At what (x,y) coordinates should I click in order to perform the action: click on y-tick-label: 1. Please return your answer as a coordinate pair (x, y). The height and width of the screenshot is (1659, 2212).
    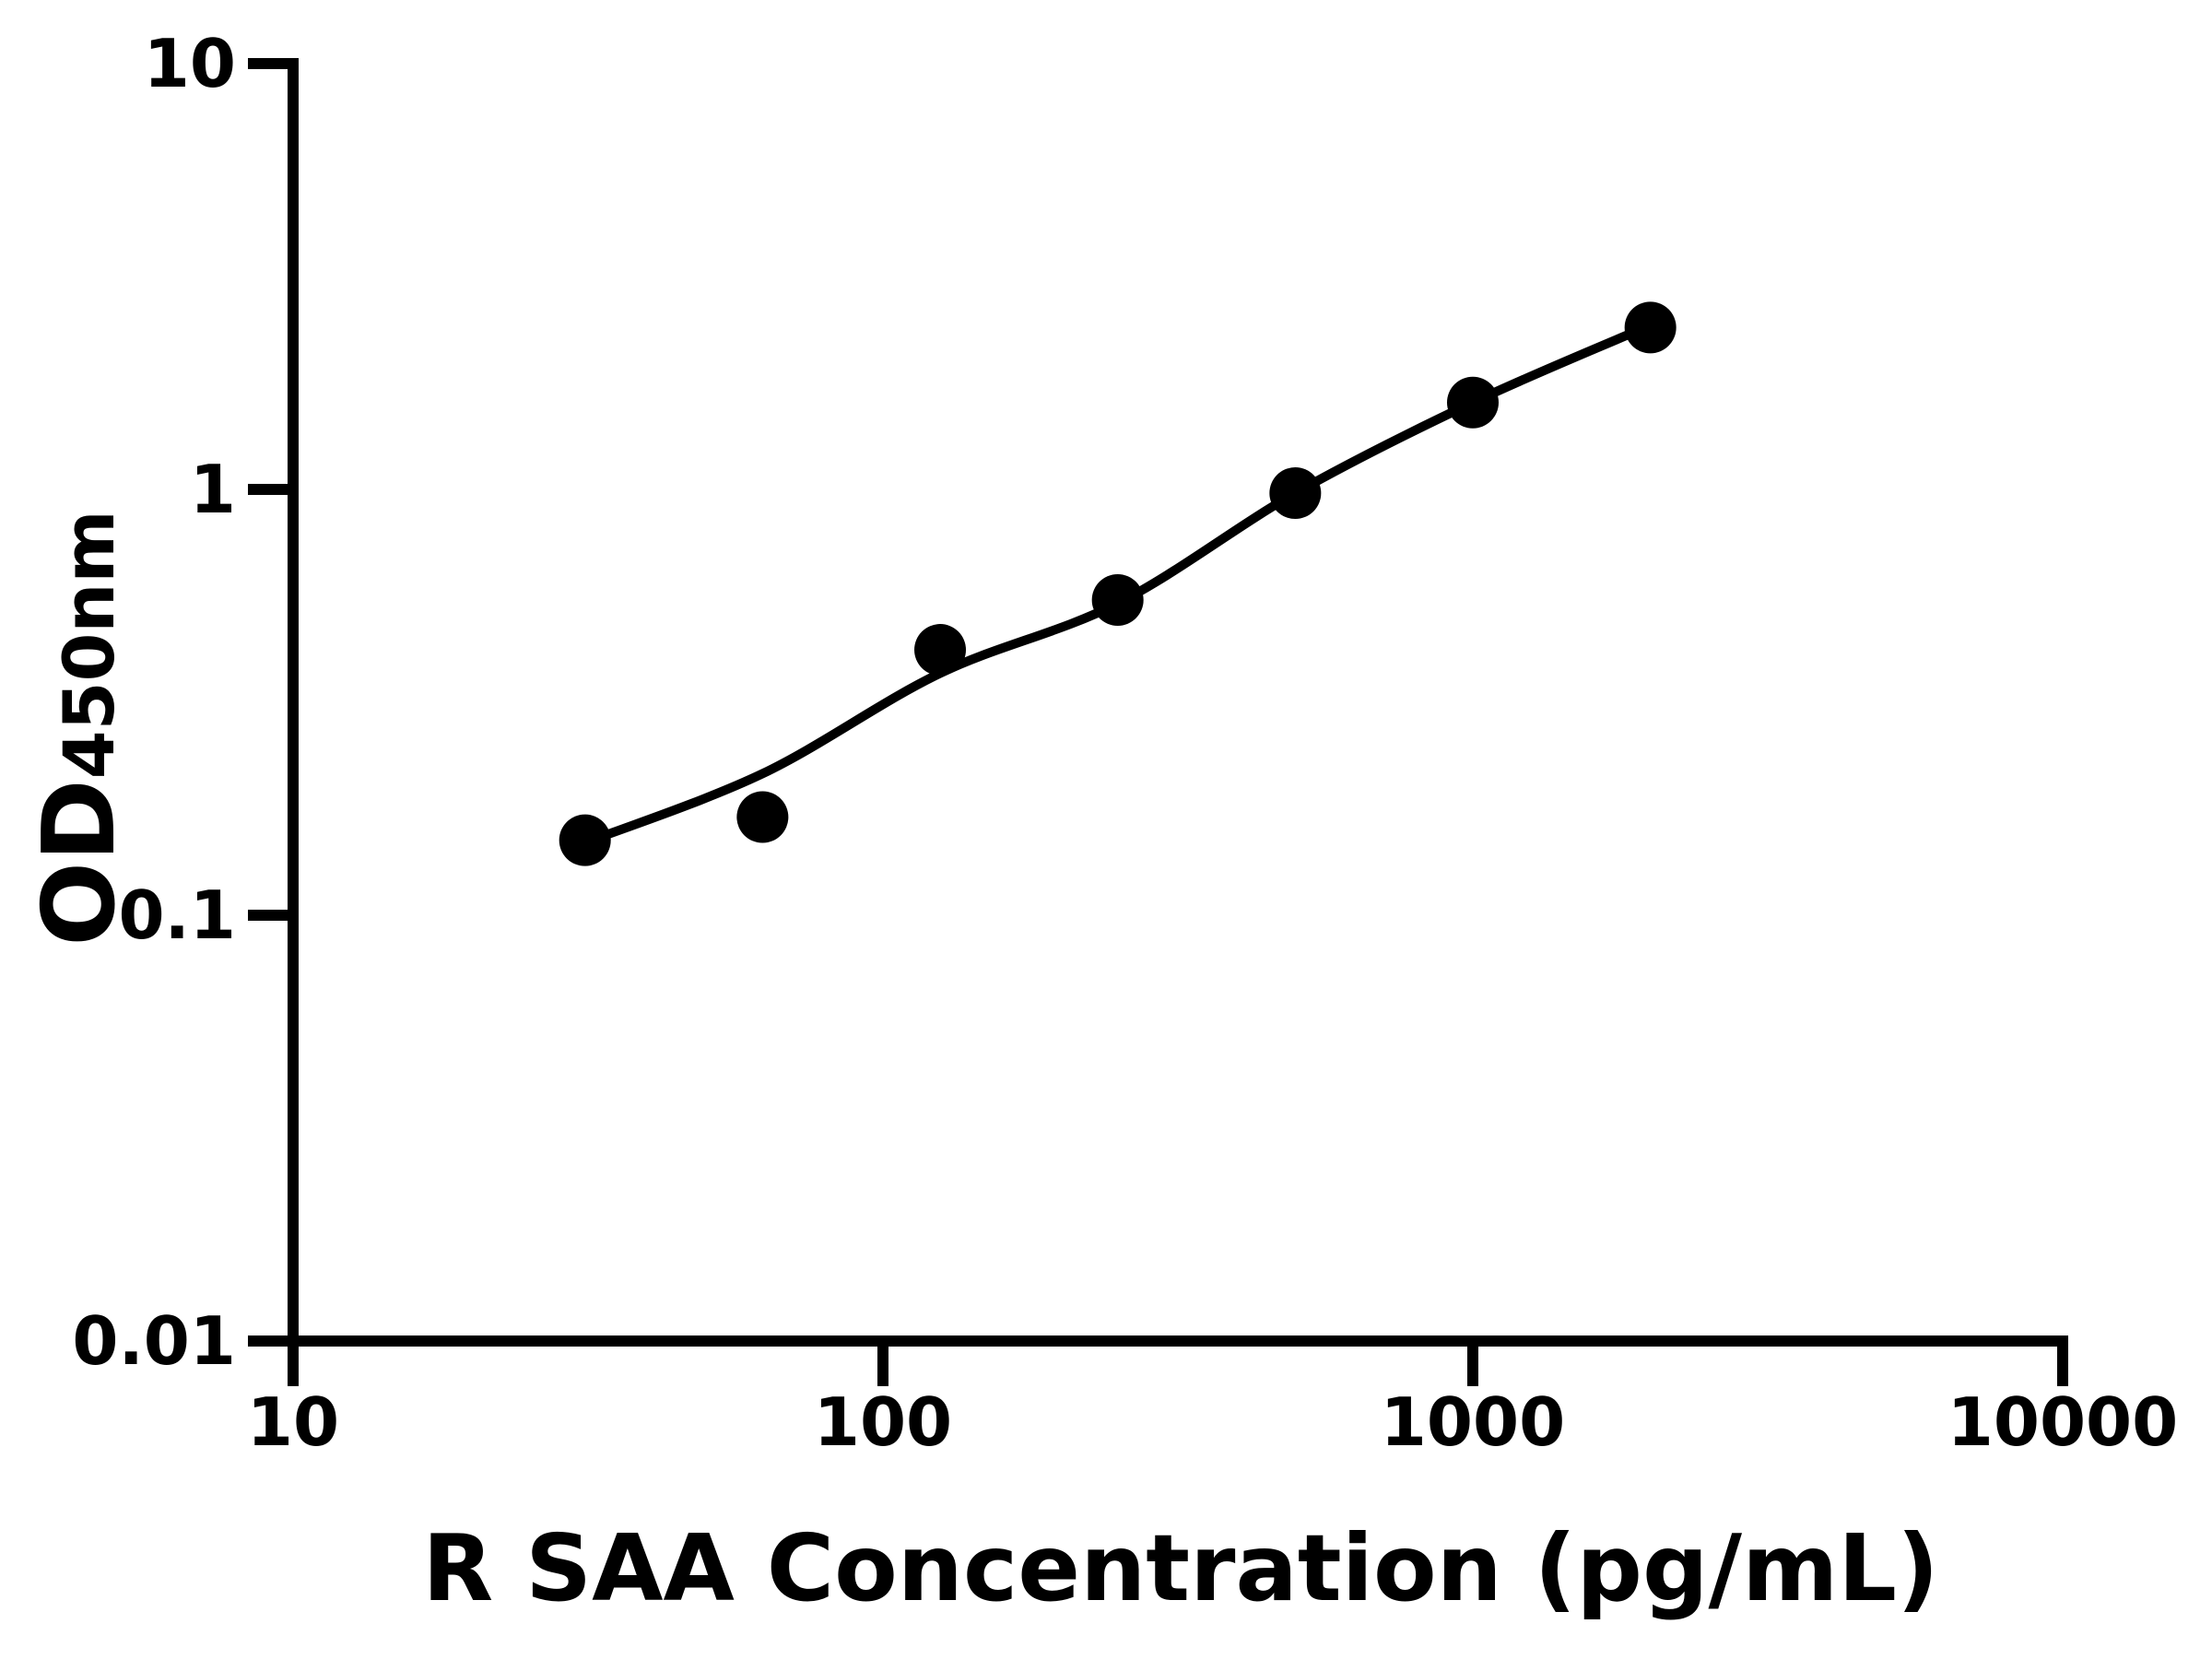
    Looking at the image, I should click on (213, 489).